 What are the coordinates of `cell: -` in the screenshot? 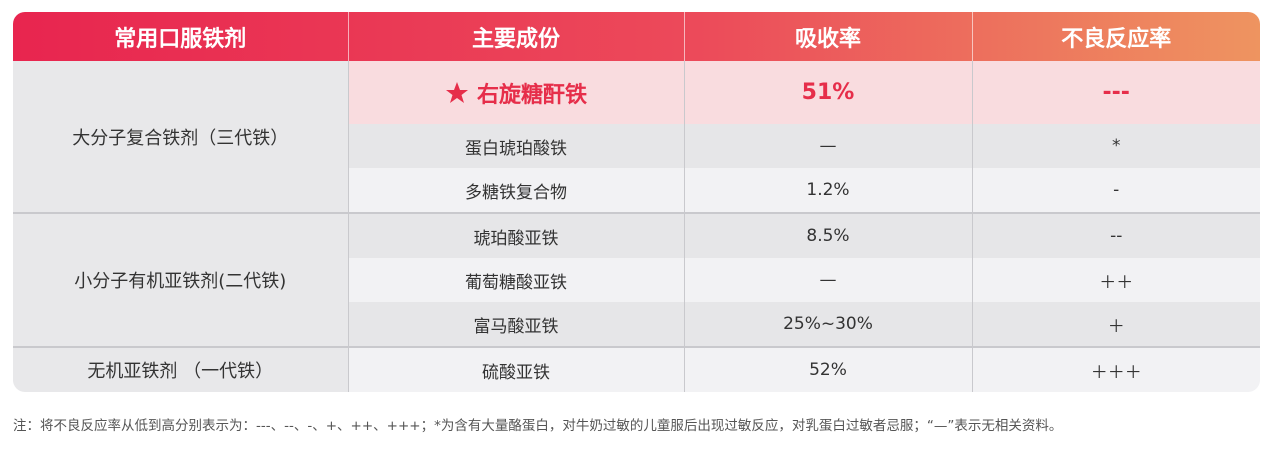 It's located at (1115, 190).